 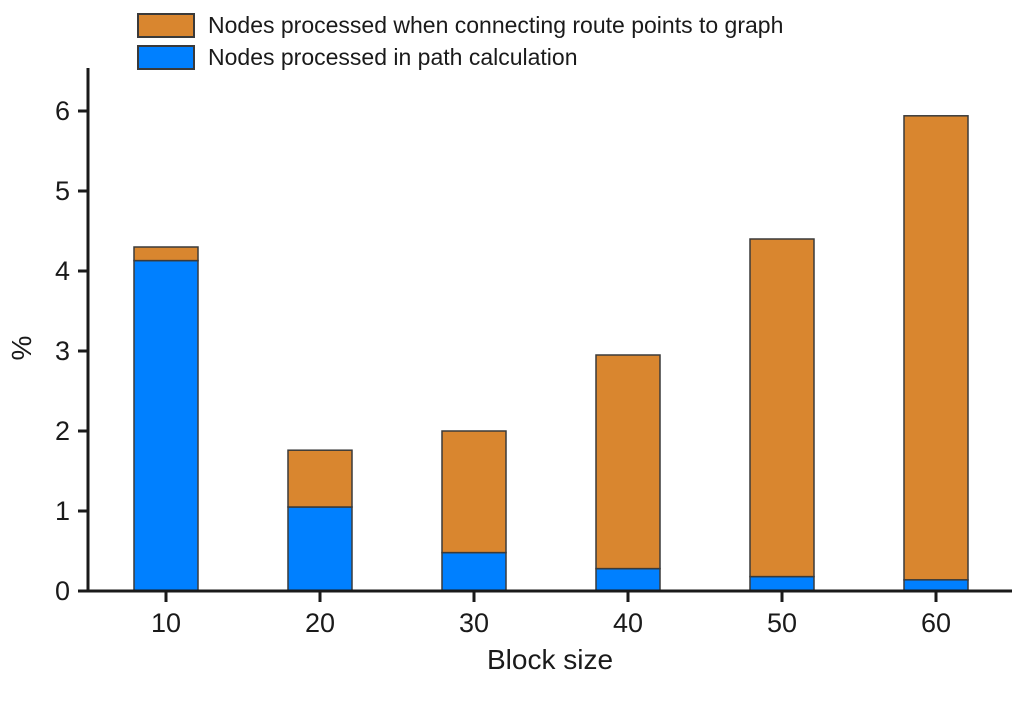 What do you see at coordinates (393, 57) in the screenshot?
I see `legend-label-path-calc: Nodes processed in path calculation` at bounding box center [393, 57].